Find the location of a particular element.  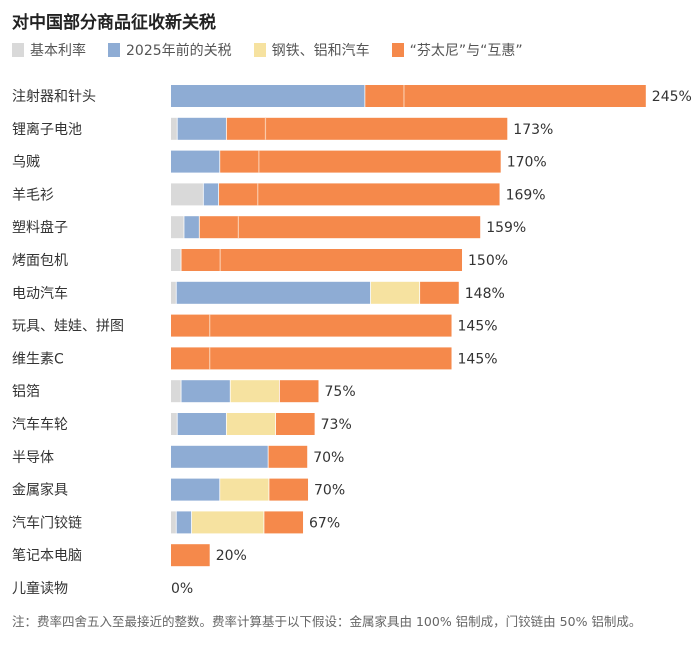

total-label: 150% is located at coordinates (488, 261).